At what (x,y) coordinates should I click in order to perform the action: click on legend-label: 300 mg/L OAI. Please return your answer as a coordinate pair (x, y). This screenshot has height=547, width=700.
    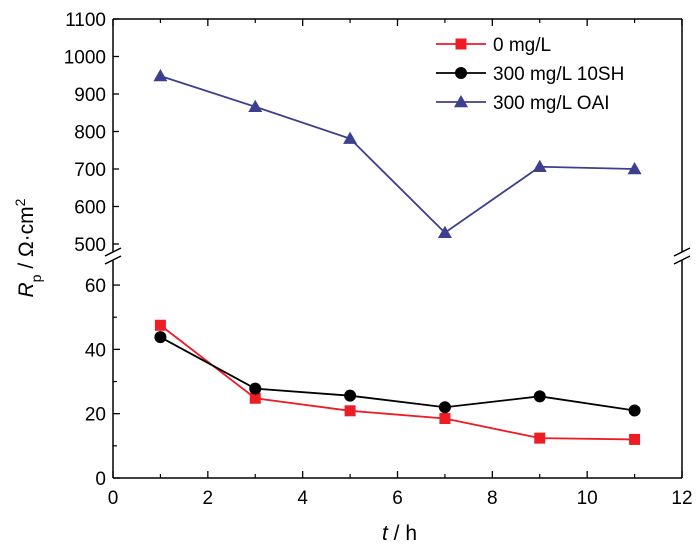
    Looking at the image, I should click on (551, 103).